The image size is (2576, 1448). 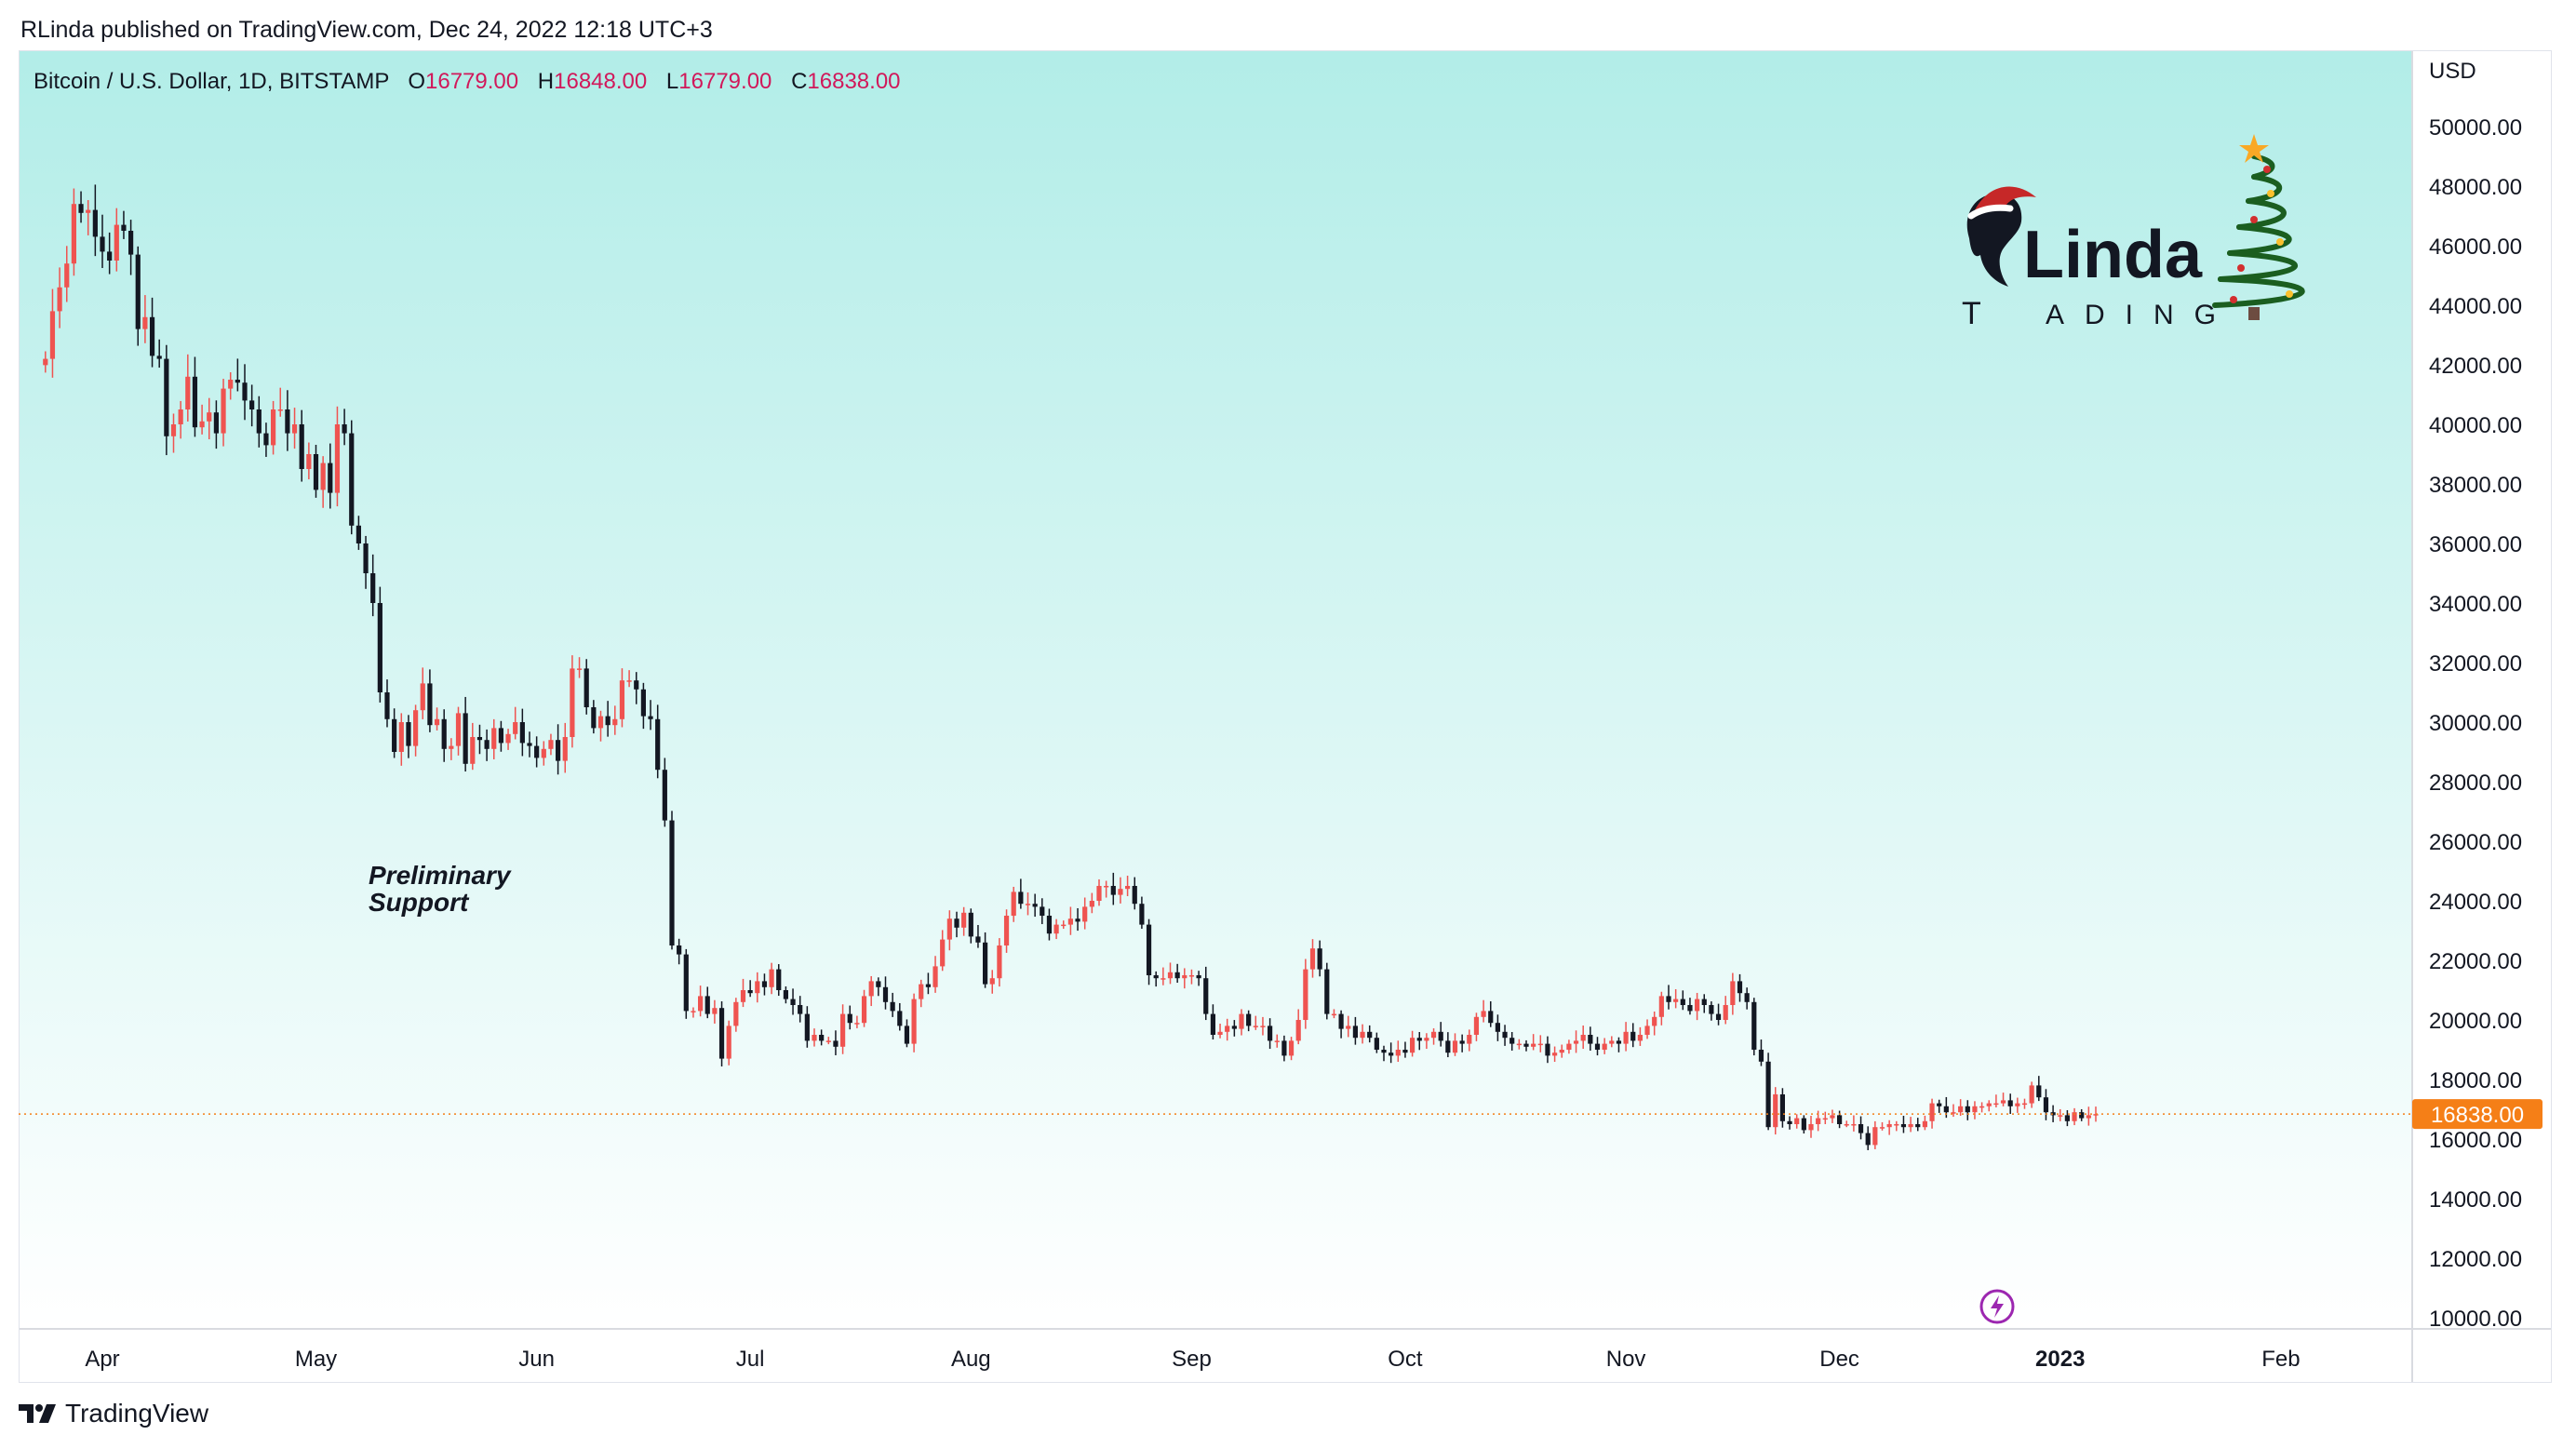 I want to click on y-tick-label: 32000.00, so click(x=2475, y=664).